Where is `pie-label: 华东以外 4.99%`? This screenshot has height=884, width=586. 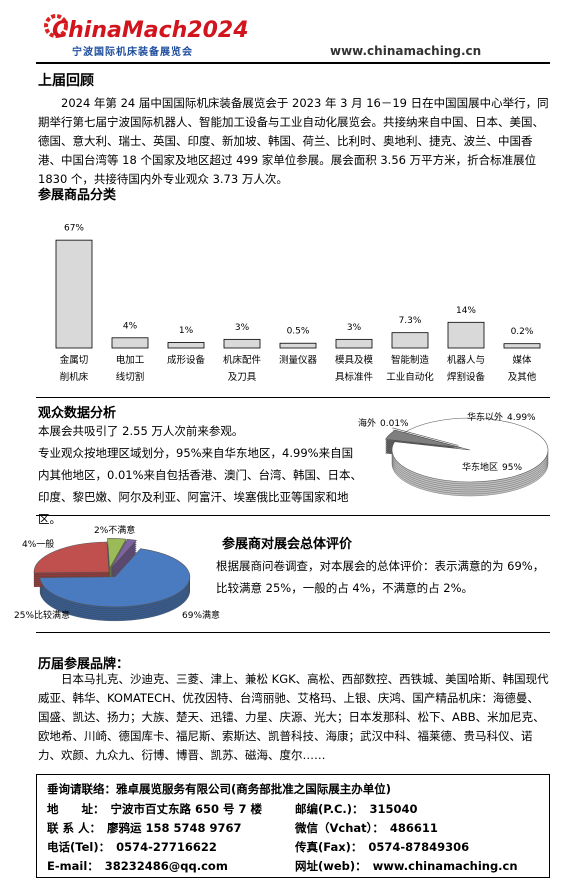 pie-label: 华东以外 4.99% is located at coordinates (501, 417).